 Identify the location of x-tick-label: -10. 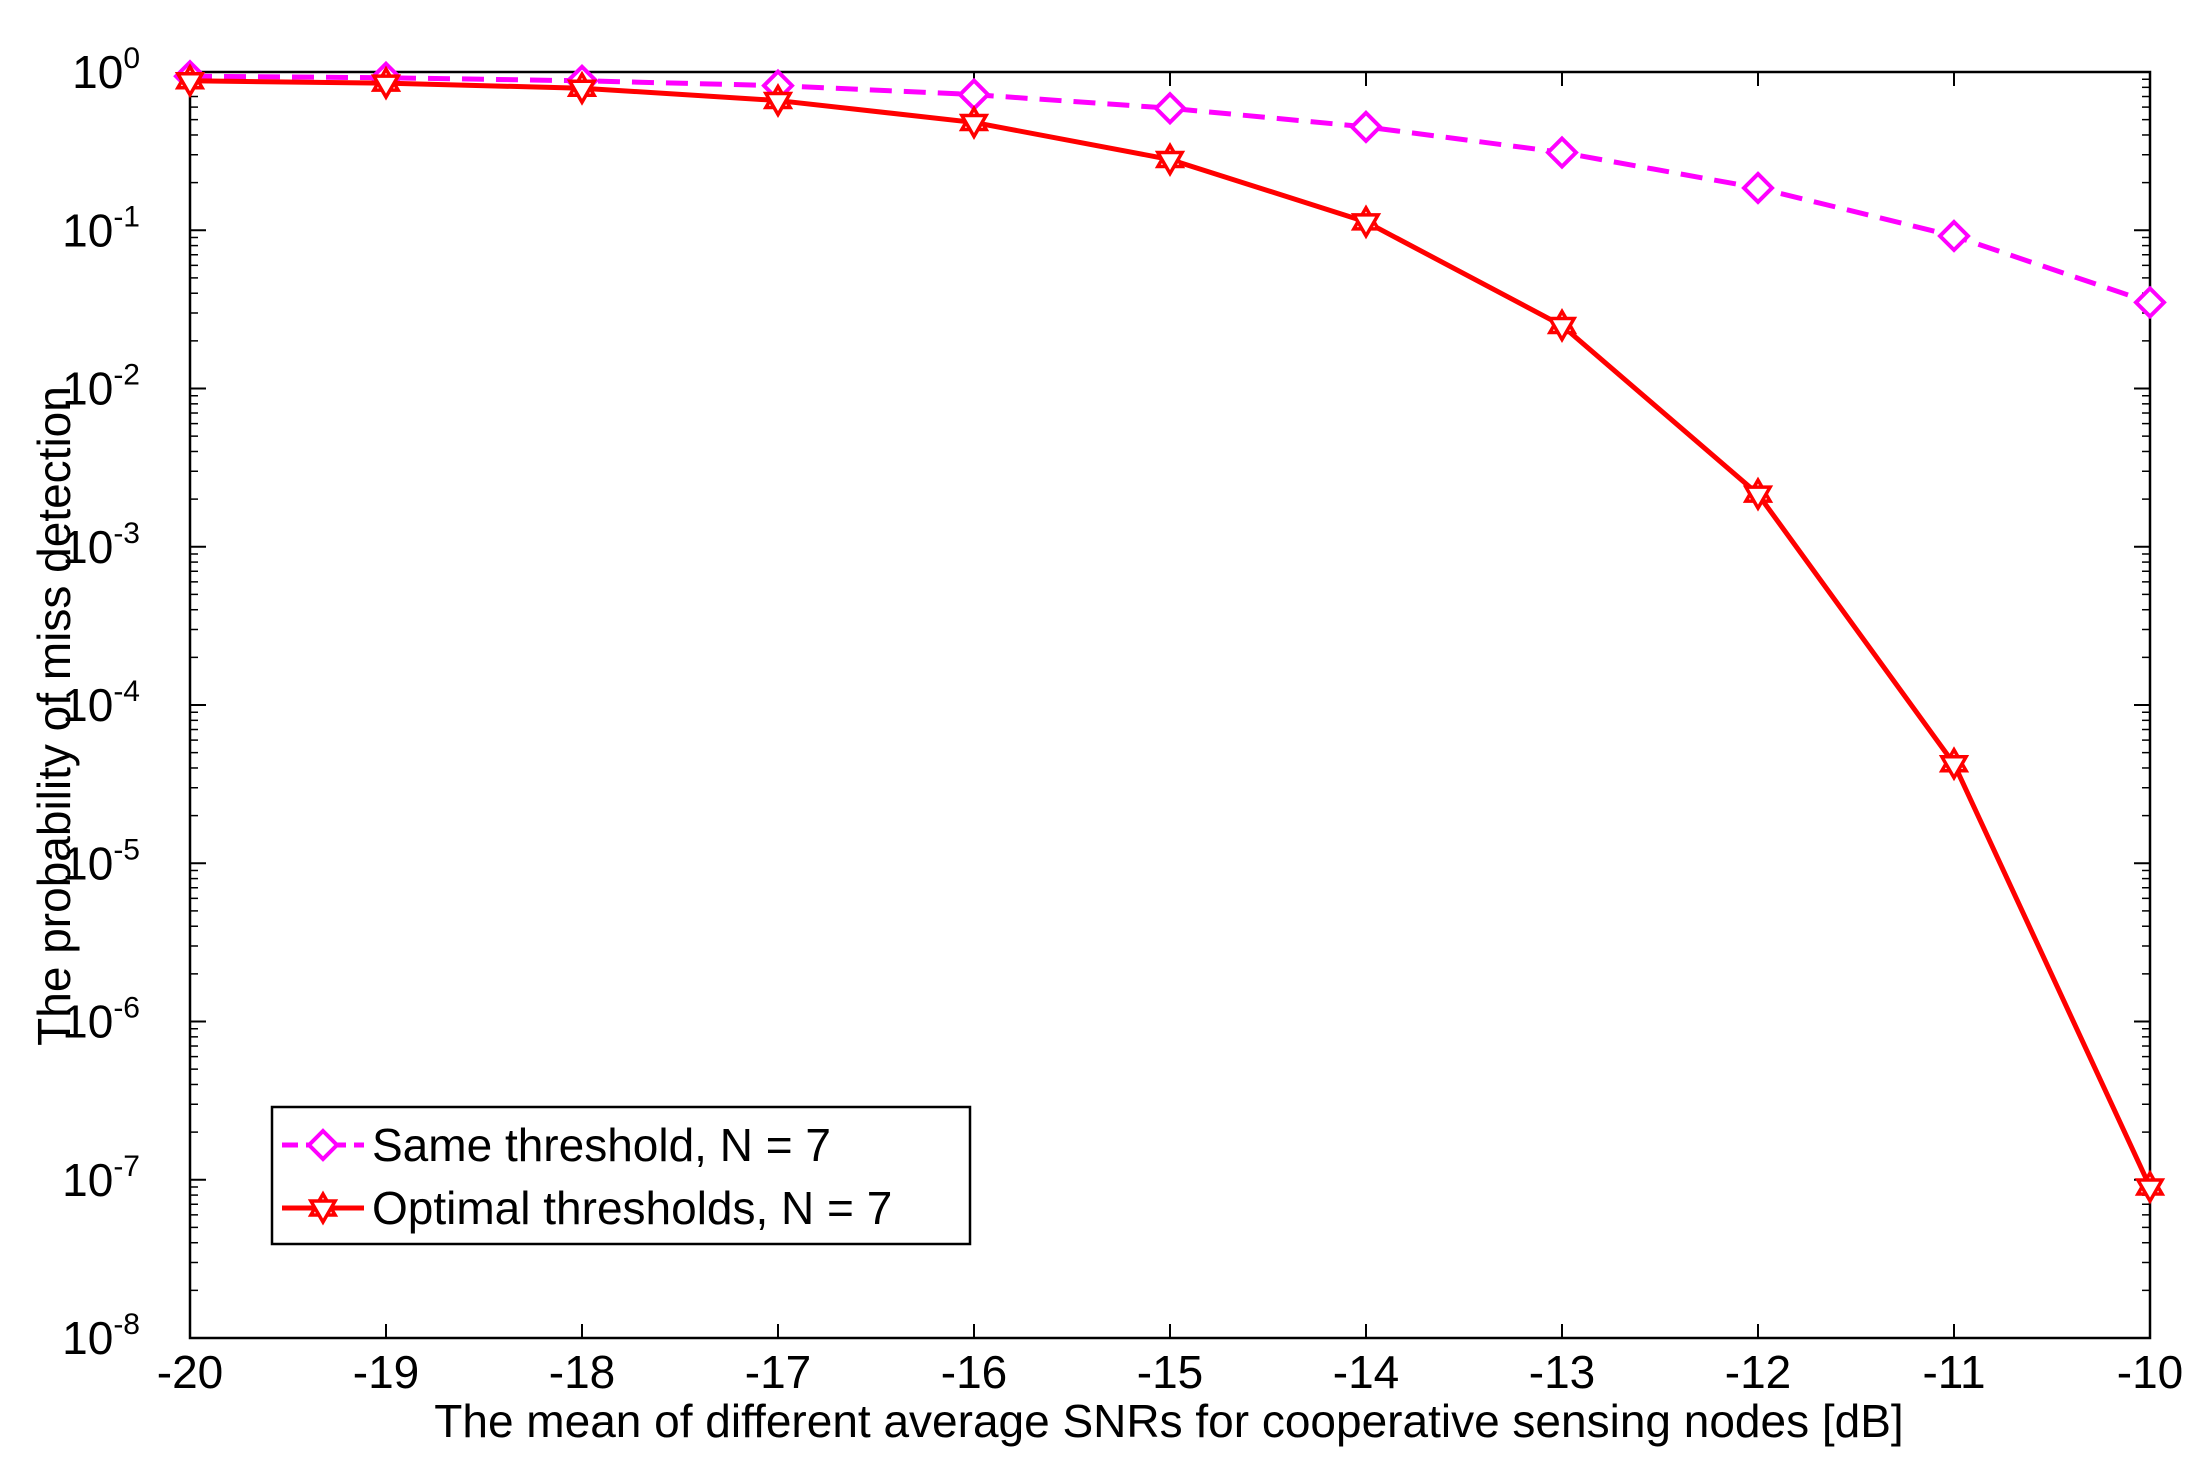
(2150, 1372).